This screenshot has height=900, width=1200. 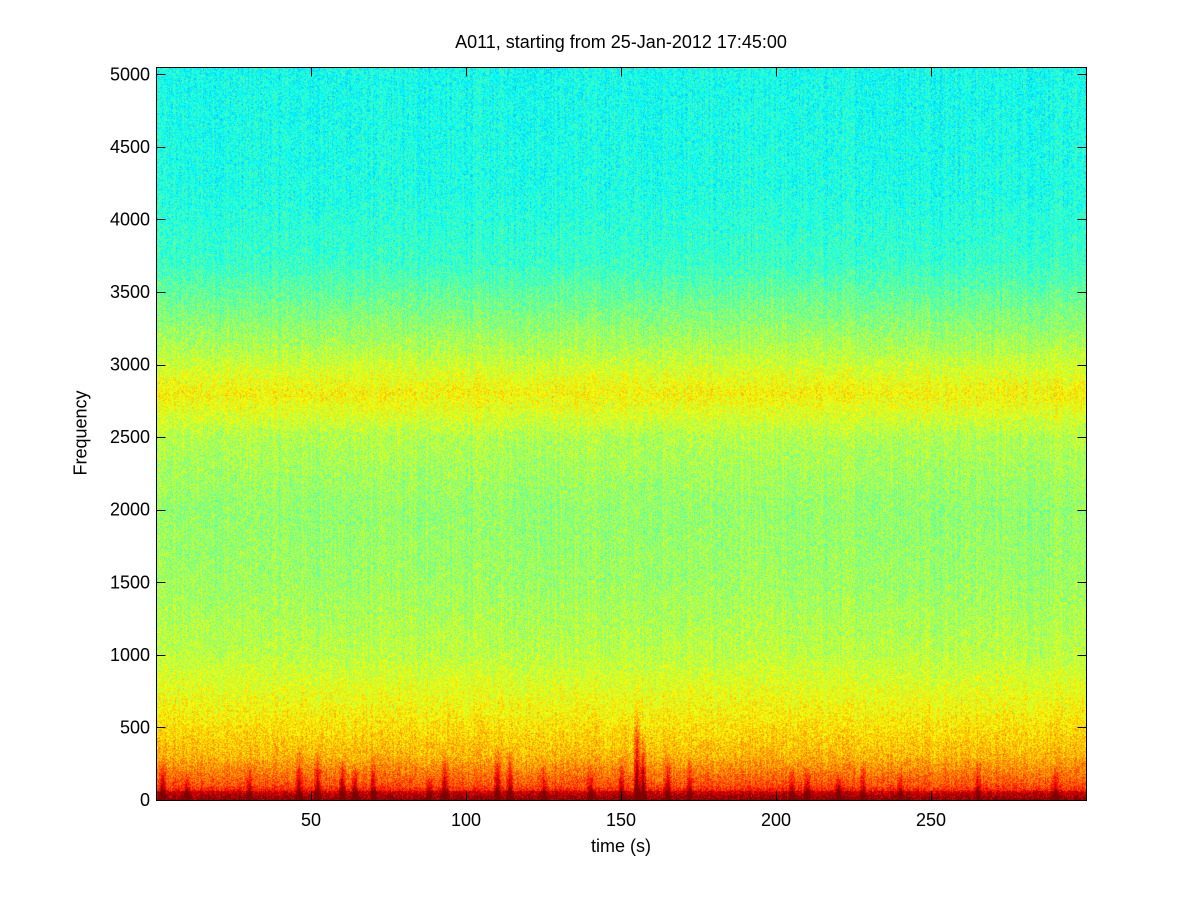 What do you see at coordinates (621, 42) in the screenshot?
I see `chart-title: A011, starting from 25-Jan-2012 17:45:00` at bounding box center [621, 42].